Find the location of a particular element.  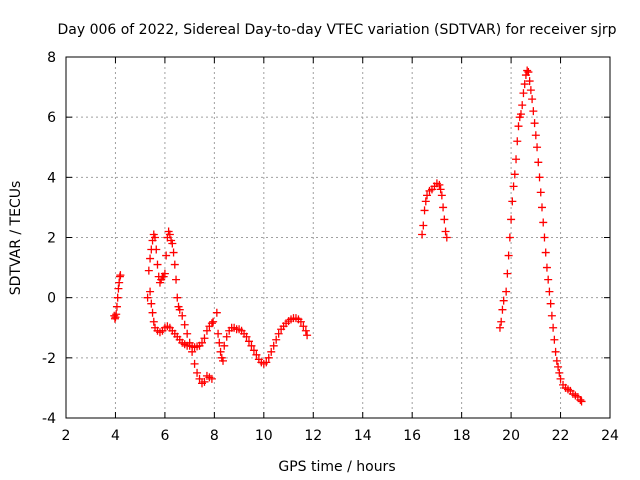

series-sjrp-seg3 is located at coordinates (182, 319).